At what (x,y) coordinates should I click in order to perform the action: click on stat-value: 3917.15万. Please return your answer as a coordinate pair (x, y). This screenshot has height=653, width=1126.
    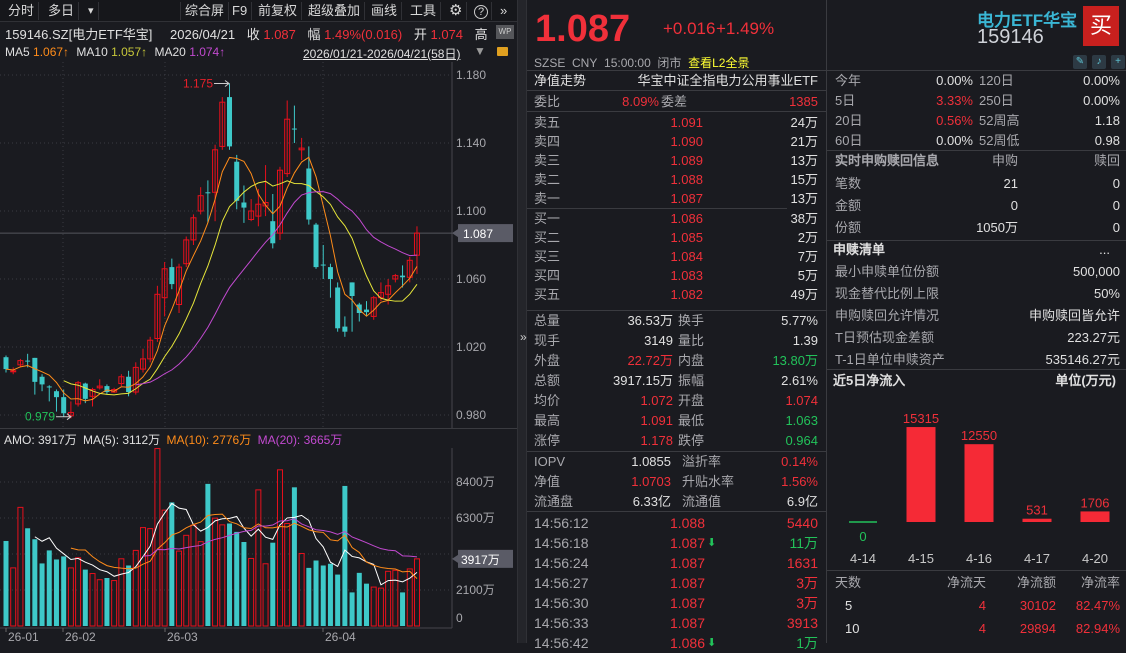
    Looking at the image, I should click on (643, 380).